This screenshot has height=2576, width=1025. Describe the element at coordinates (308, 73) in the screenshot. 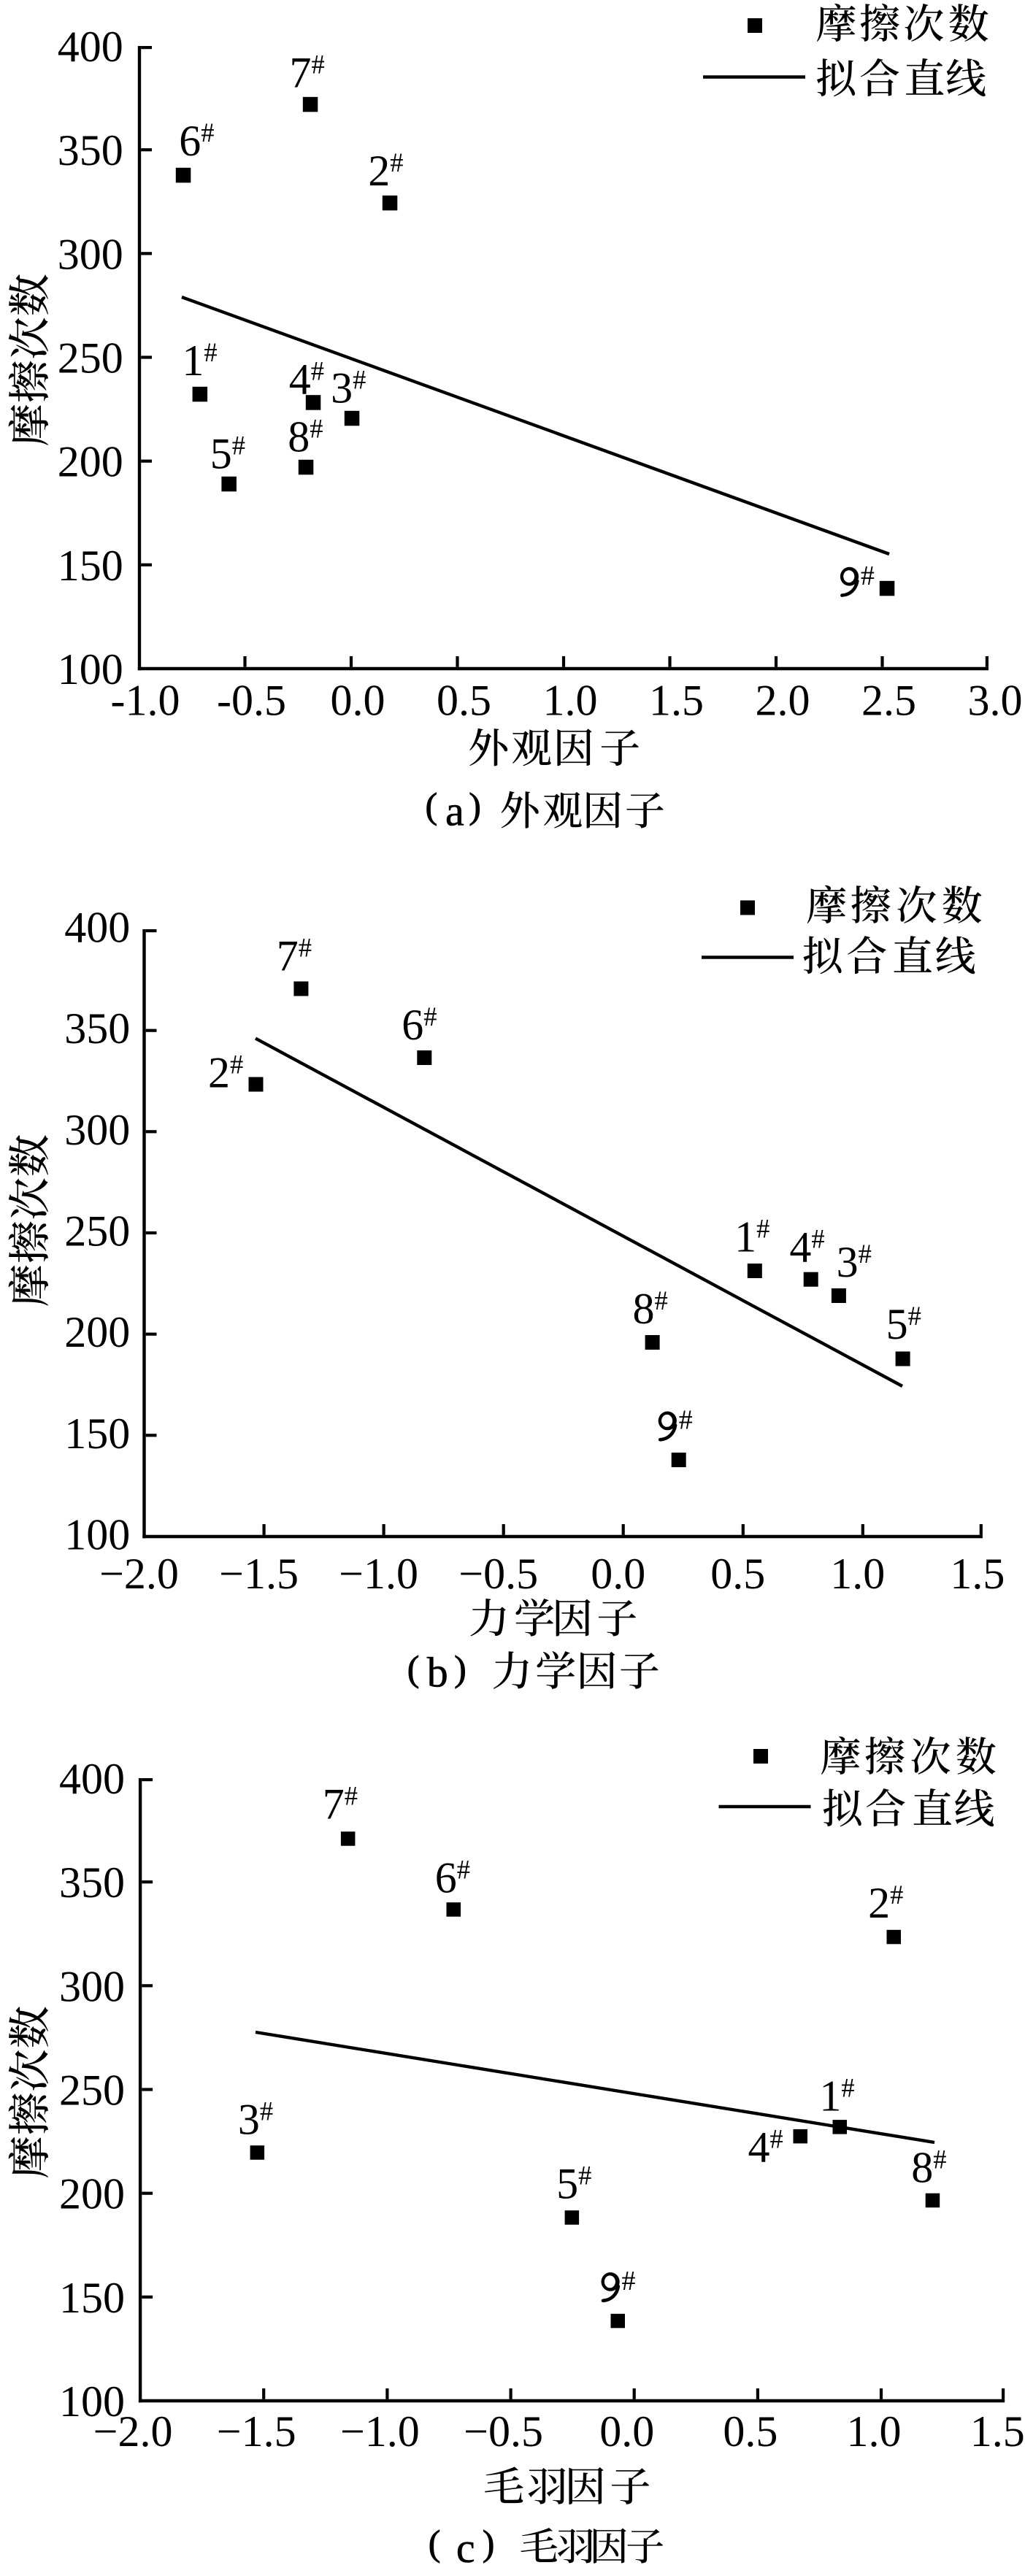

I see `svg-text: 7#` at that location.